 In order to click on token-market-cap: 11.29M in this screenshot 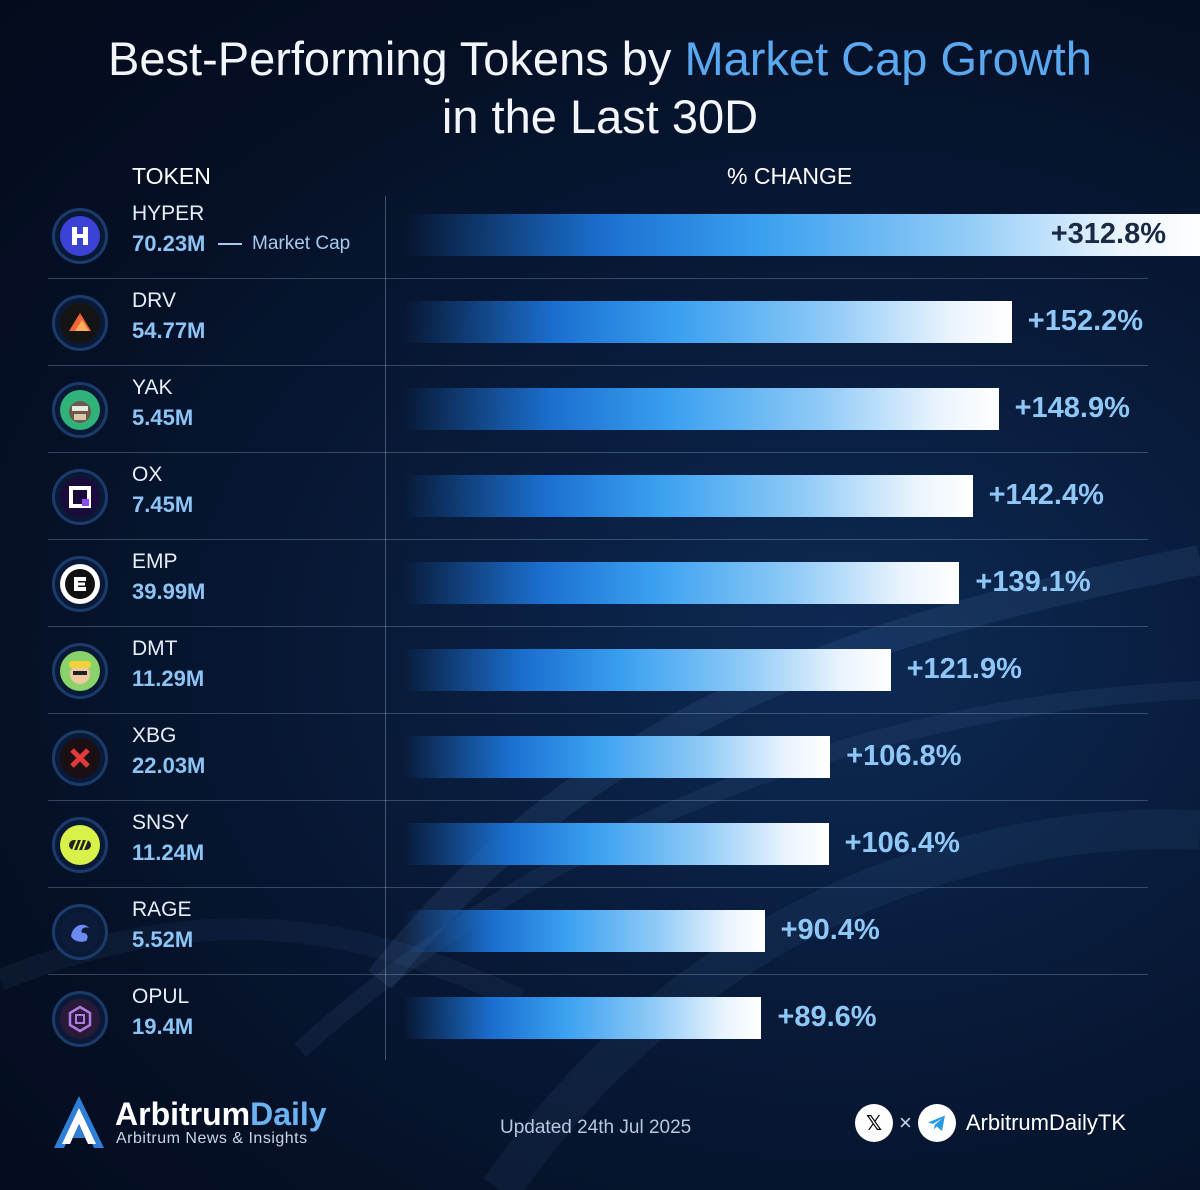, I will do `click(168, 678)`.